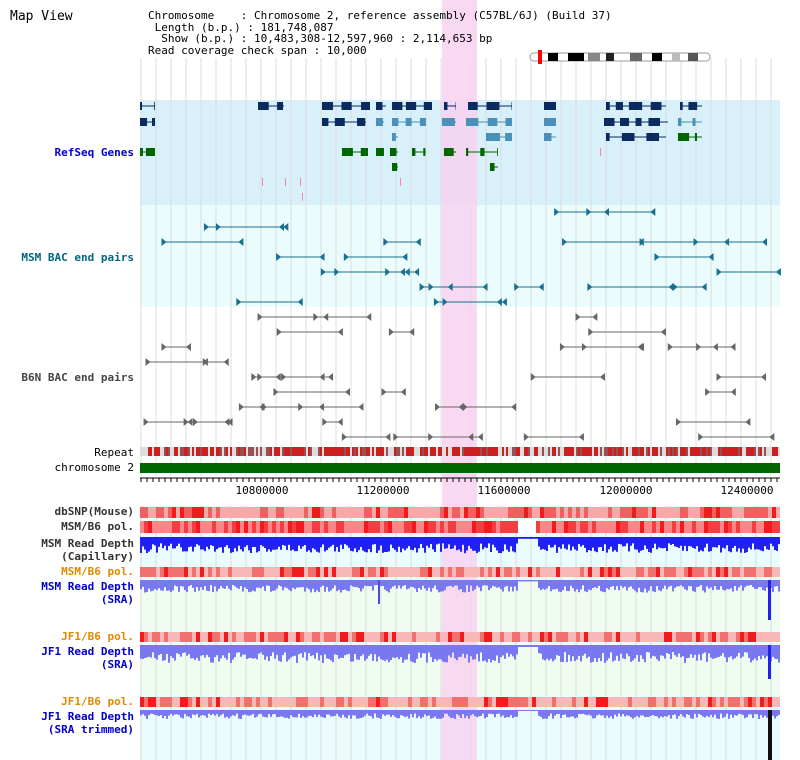 This screenshot has width=800, height=760. Describe the element at coordinates (97, 526) in the screenshot. I see `track-label-msm-b6-pol: MSM/B6 pol.` at that location.